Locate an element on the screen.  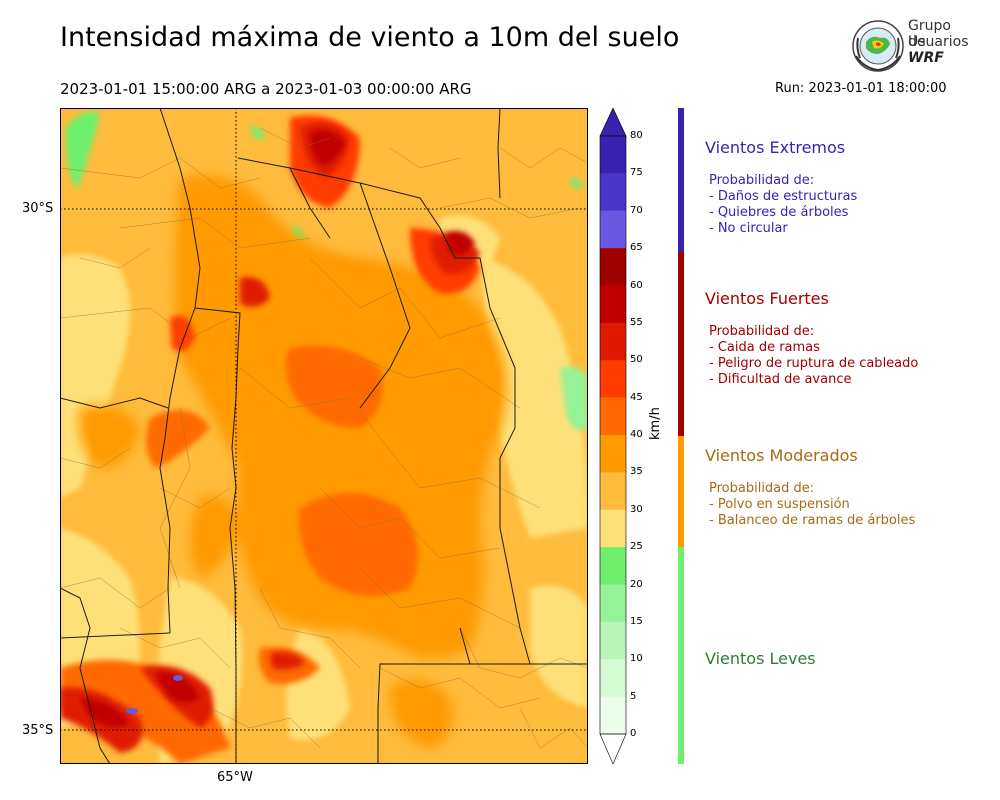
colorbar-tick-label: 65 is located at coordinates (636, 248).